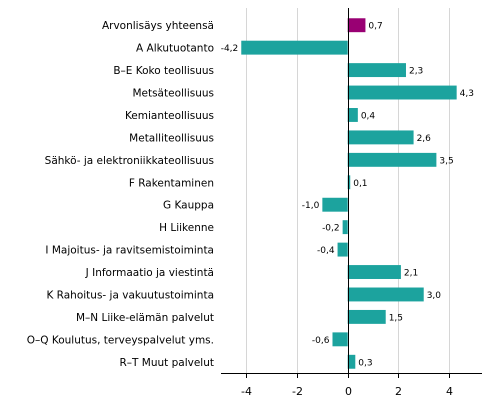 The height and width of the screenshot is (416, 491). Describe the element at coordinates (145, 318) in the screenshot. I see `category-label-13: M–N Liike-elämän palvelut` at that location.